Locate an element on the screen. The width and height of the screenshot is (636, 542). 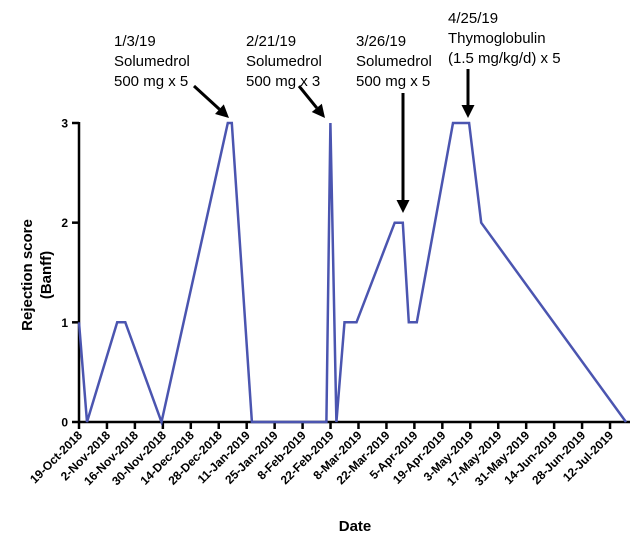
y-tick-label: 0 is located at coordinates (64, 423).